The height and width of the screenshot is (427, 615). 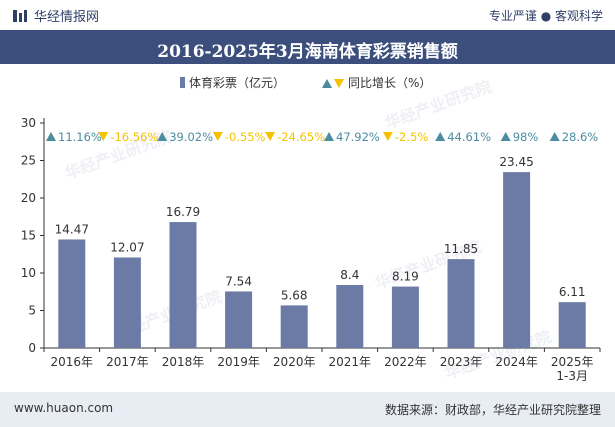 What do you see at coordinates (294, 362) in the screenshot?
I see `x-tick-label: 2020年` at bounding box center [294, 362].